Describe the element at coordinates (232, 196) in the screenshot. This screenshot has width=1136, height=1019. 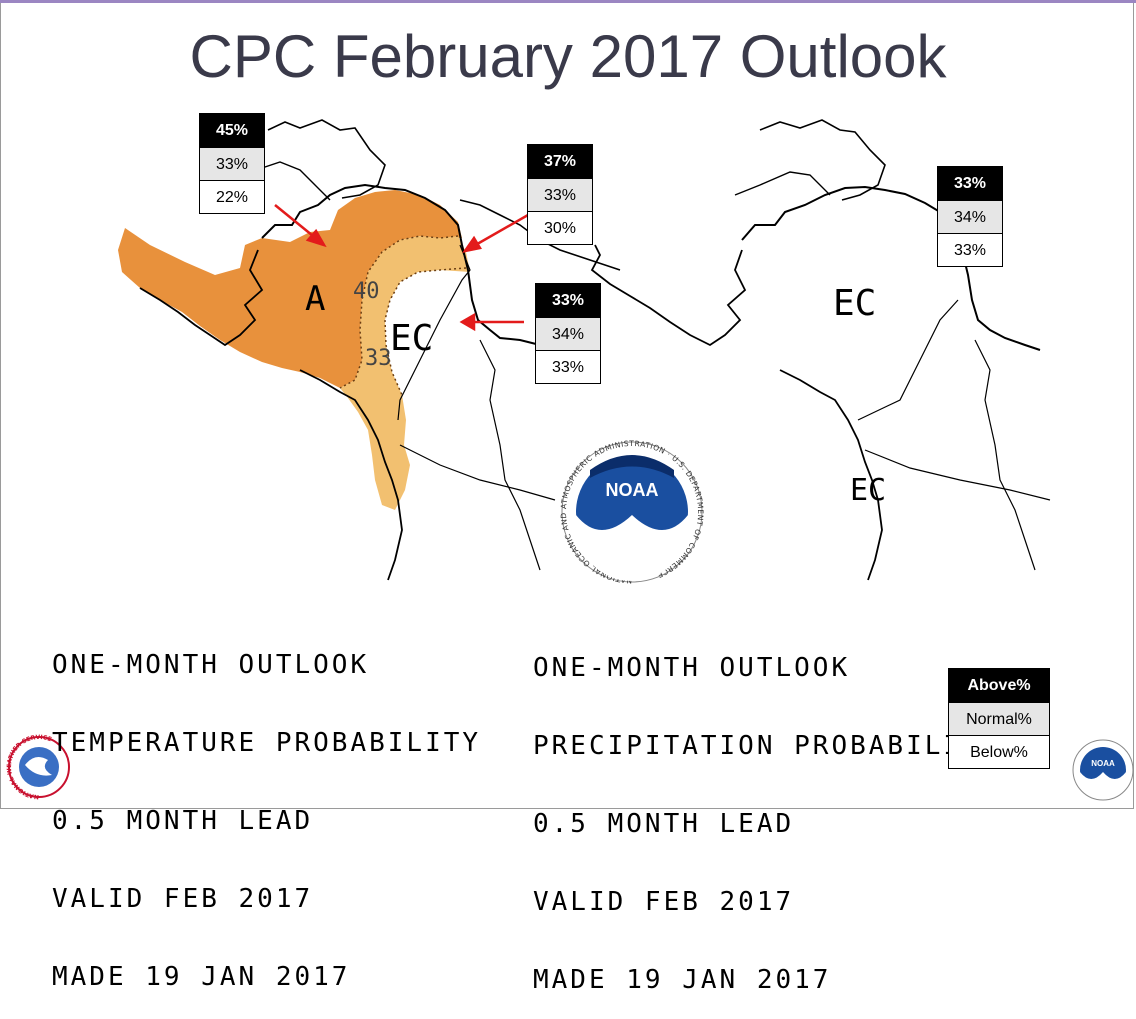
I see `below-value: 22%` at that location.